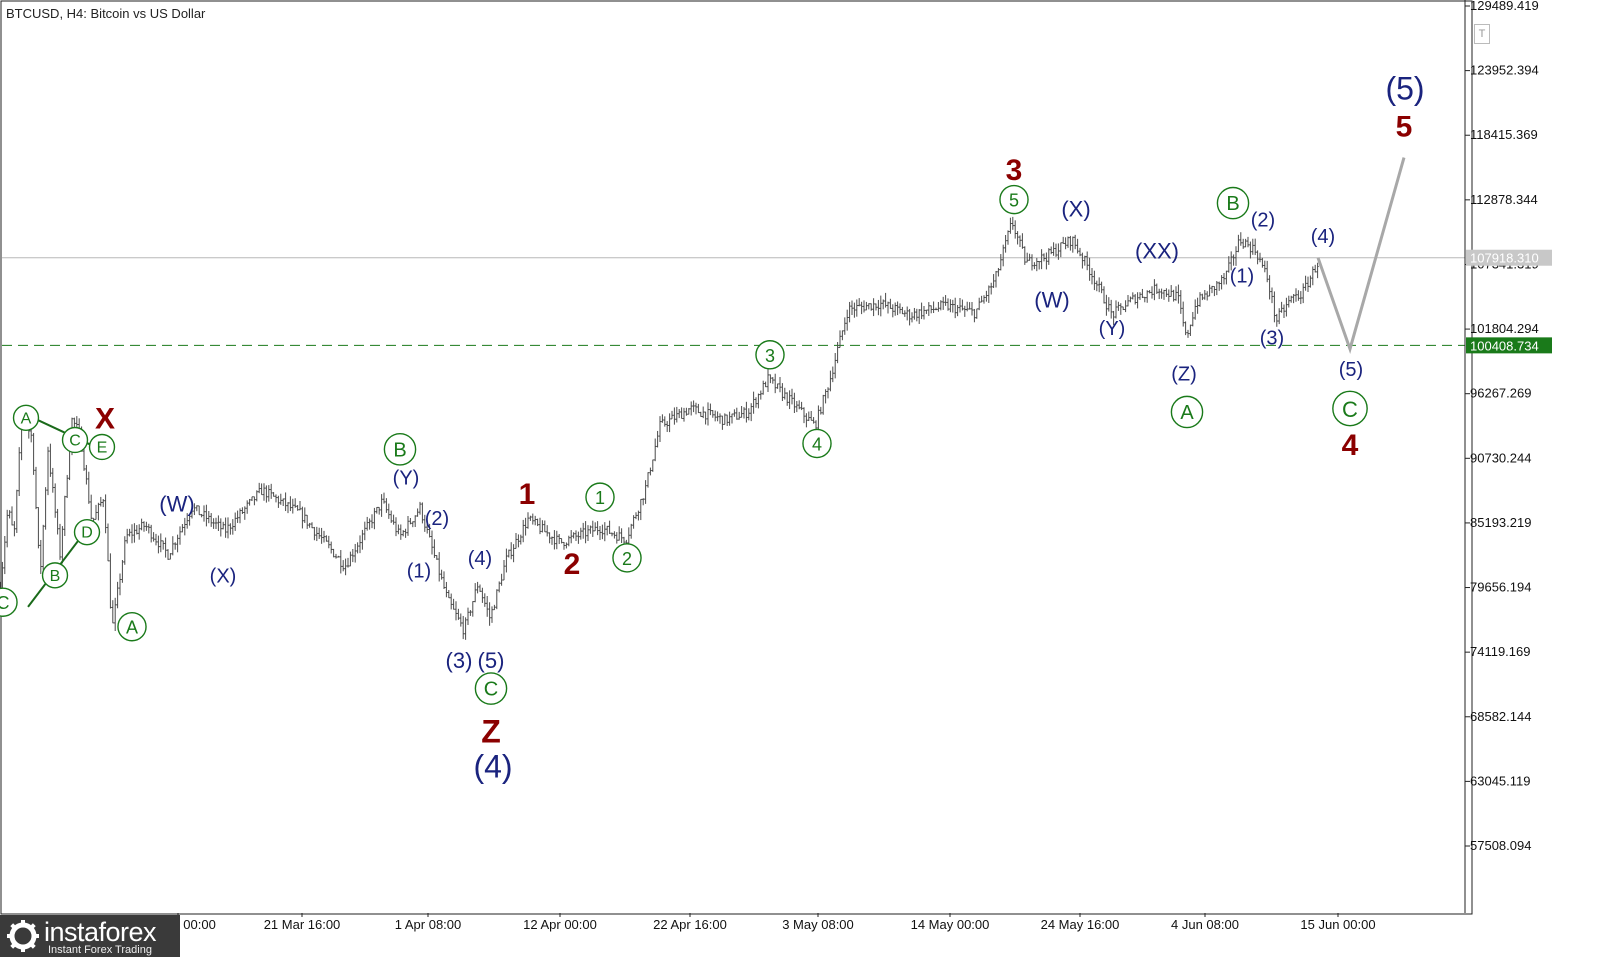 The width and height of the screenshot is (1600, 957). I want to click on y-tick-label: 129489.419, so click(1504, 6).